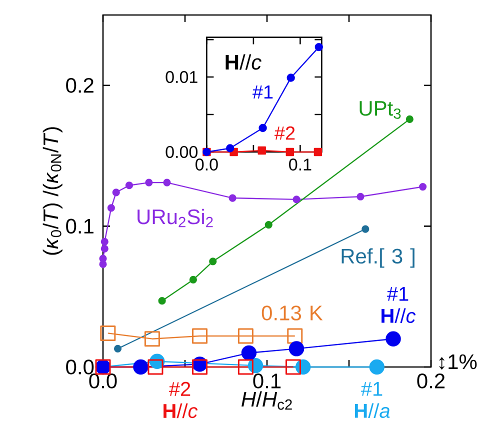 This screenshot has width=481, height=444. Describe the element at coordinates (372, 400) in the screenshot. I see `series-label: #1 H//a` at that location.